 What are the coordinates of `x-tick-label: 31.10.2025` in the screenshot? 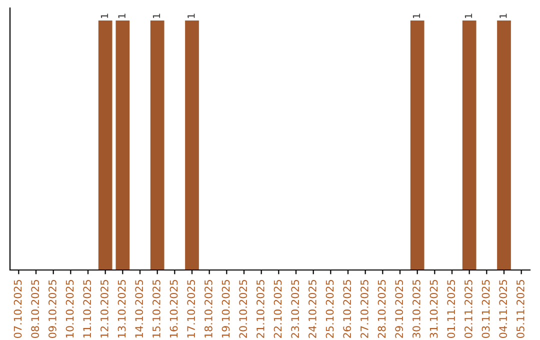 It's located at (434, 309).